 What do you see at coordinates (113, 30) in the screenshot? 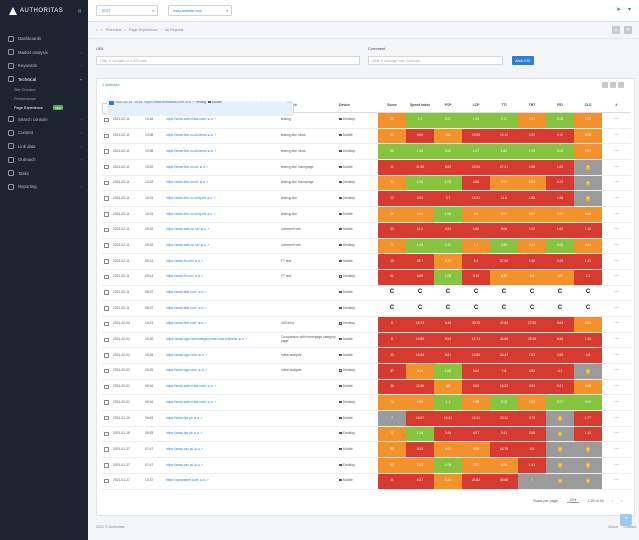
I see `breadcrumb-item-technical: Technical` at bounding box center [113, 30].